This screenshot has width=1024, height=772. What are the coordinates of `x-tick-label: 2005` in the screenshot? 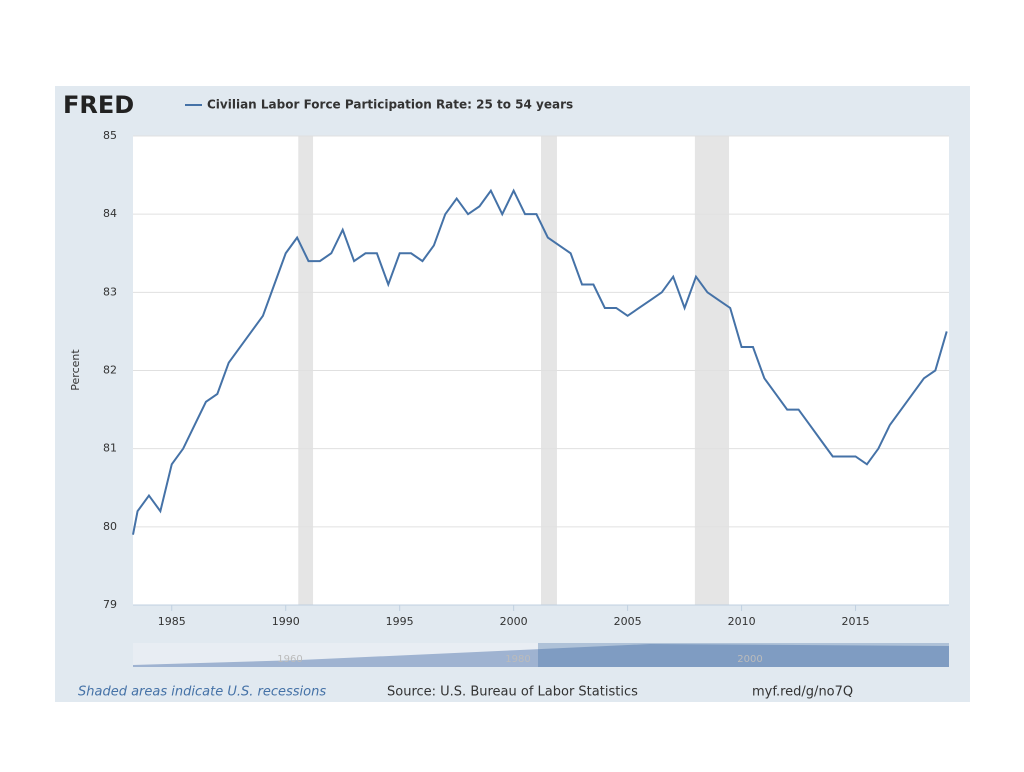 It's located at (628, 621).